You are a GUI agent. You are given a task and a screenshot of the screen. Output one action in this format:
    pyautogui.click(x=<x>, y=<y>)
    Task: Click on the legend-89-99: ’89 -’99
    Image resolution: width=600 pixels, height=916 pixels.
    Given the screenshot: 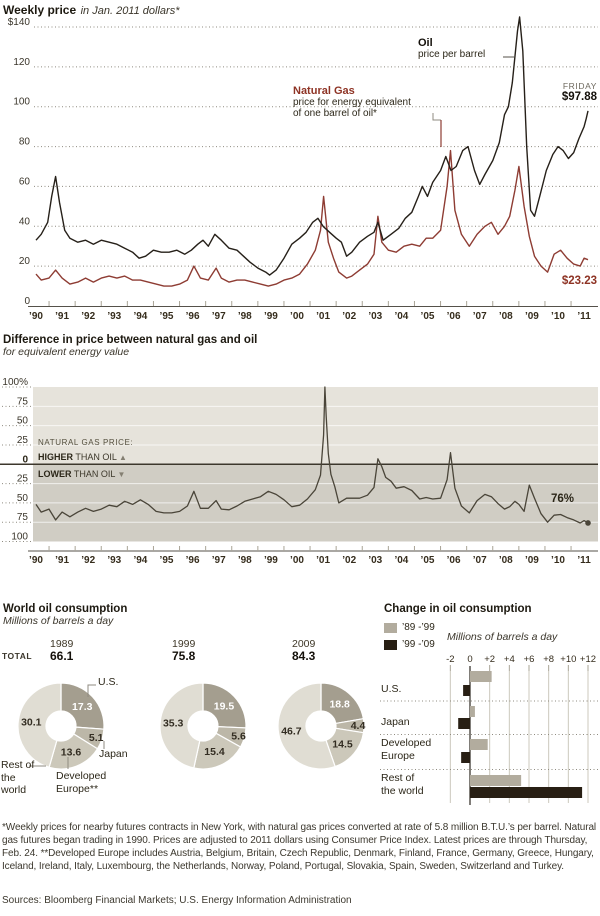 What is the action you would take?
    pyautogui.click(x=409, y=627)
    